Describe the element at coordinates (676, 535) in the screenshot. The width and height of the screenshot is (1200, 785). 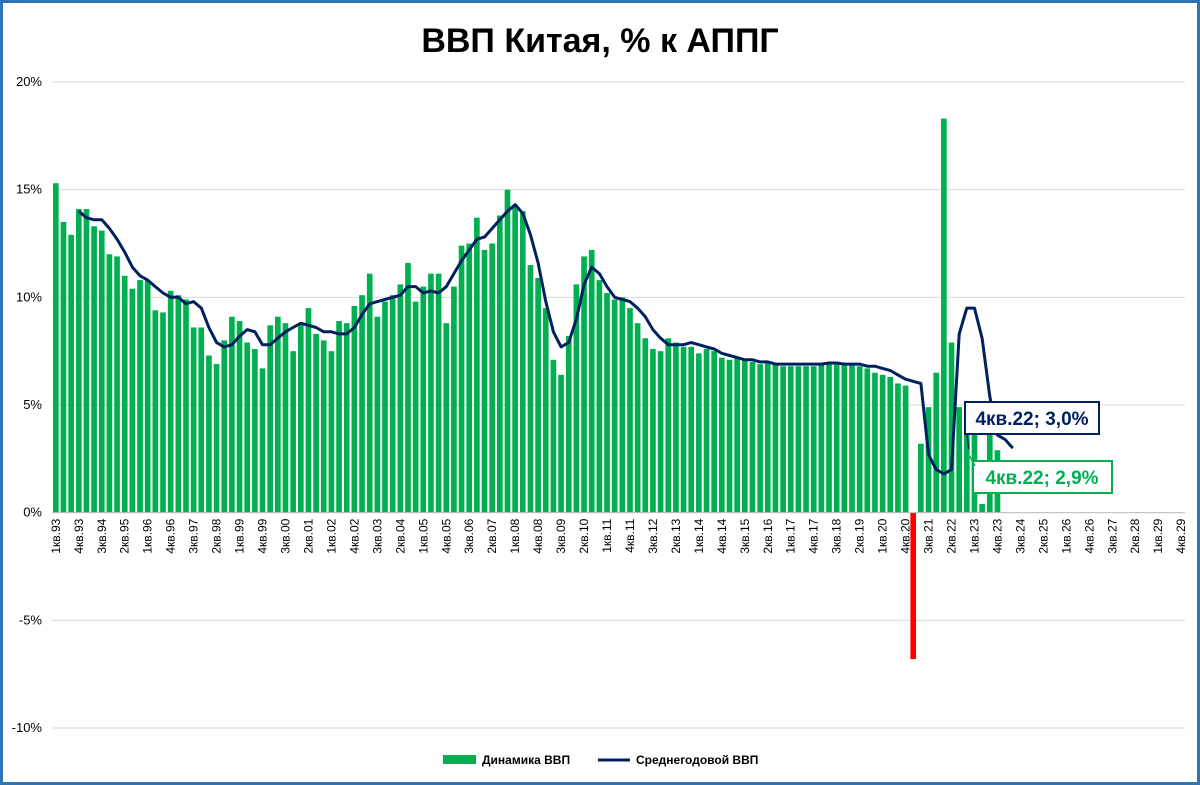
I see `x-tick-label: 2кв.13` at that location.